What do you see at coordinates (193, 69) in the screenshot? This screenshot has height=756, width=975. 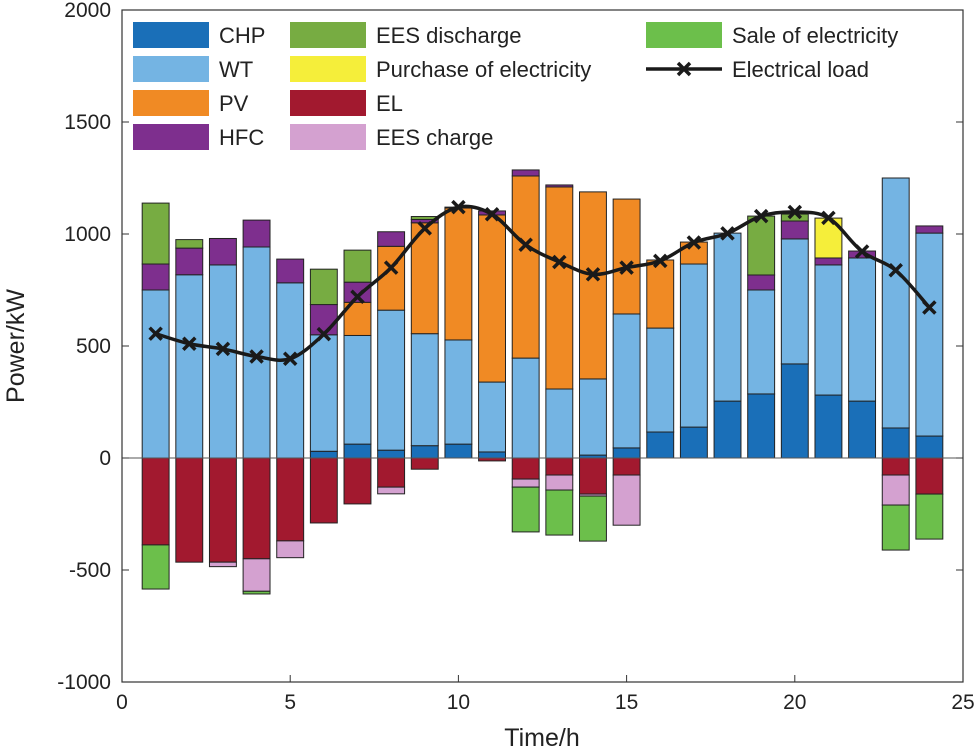 I see `legend-item-wt: WT` at bounding box center [193, 69].